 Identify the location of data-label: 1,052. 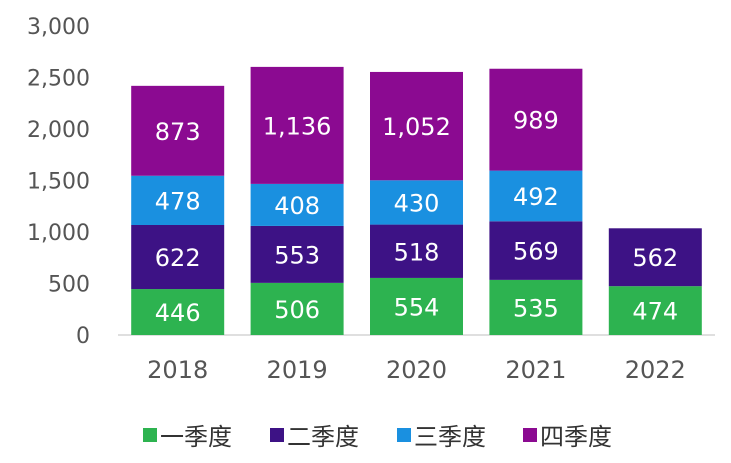
(416, 127).